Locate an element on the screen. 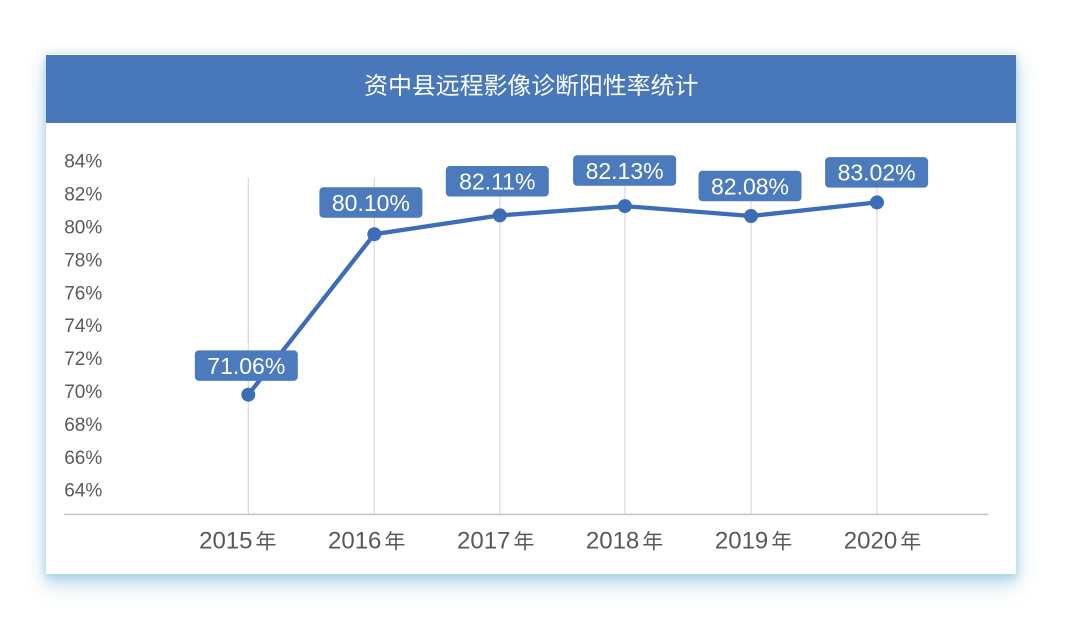 The image size is (1068, 639). svg-text: 64% is located at coordinates (83, 491).